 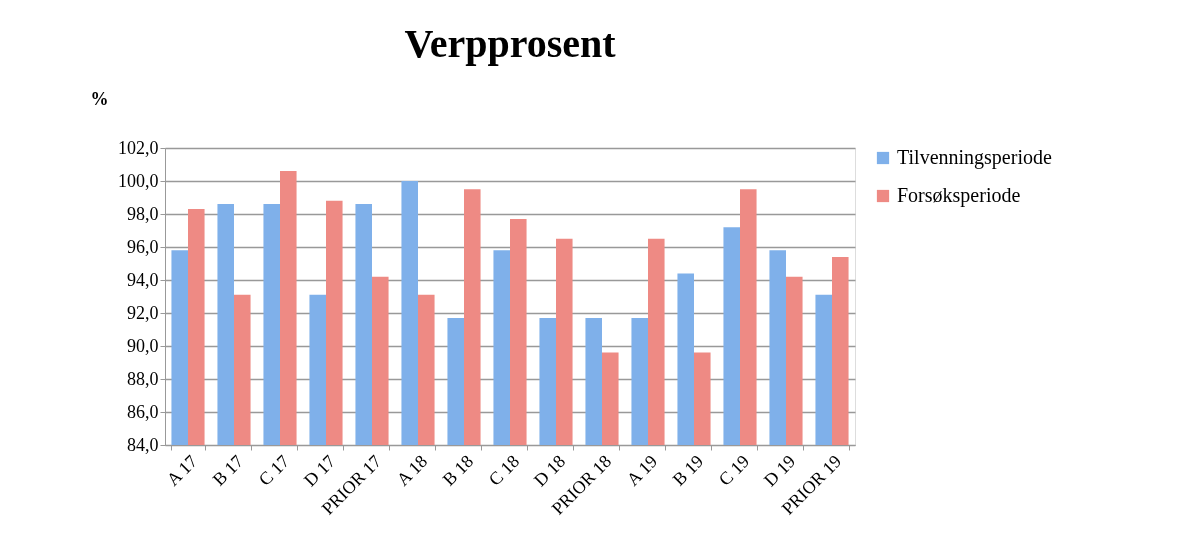 What do you see at coordinates (642, 470) in the screenshot?
I see `x-tick-label: A 19` at bounding box center [642, 470].